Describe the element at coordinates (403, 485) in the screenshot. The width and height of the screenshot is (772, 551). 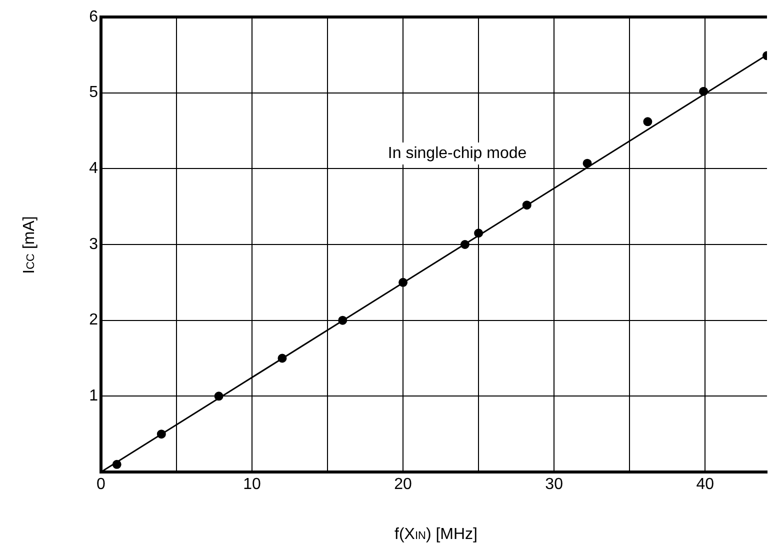
I see `x-tick-label: 20` at that location.